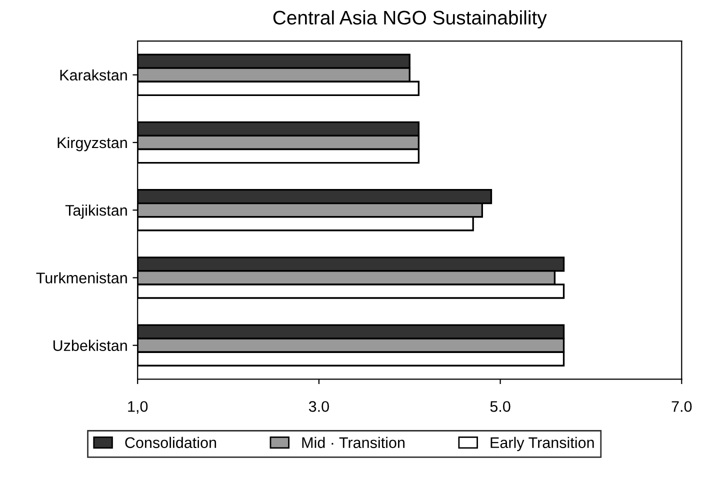  I want to click on x-tick-label: 1,0, so click(138, 407).